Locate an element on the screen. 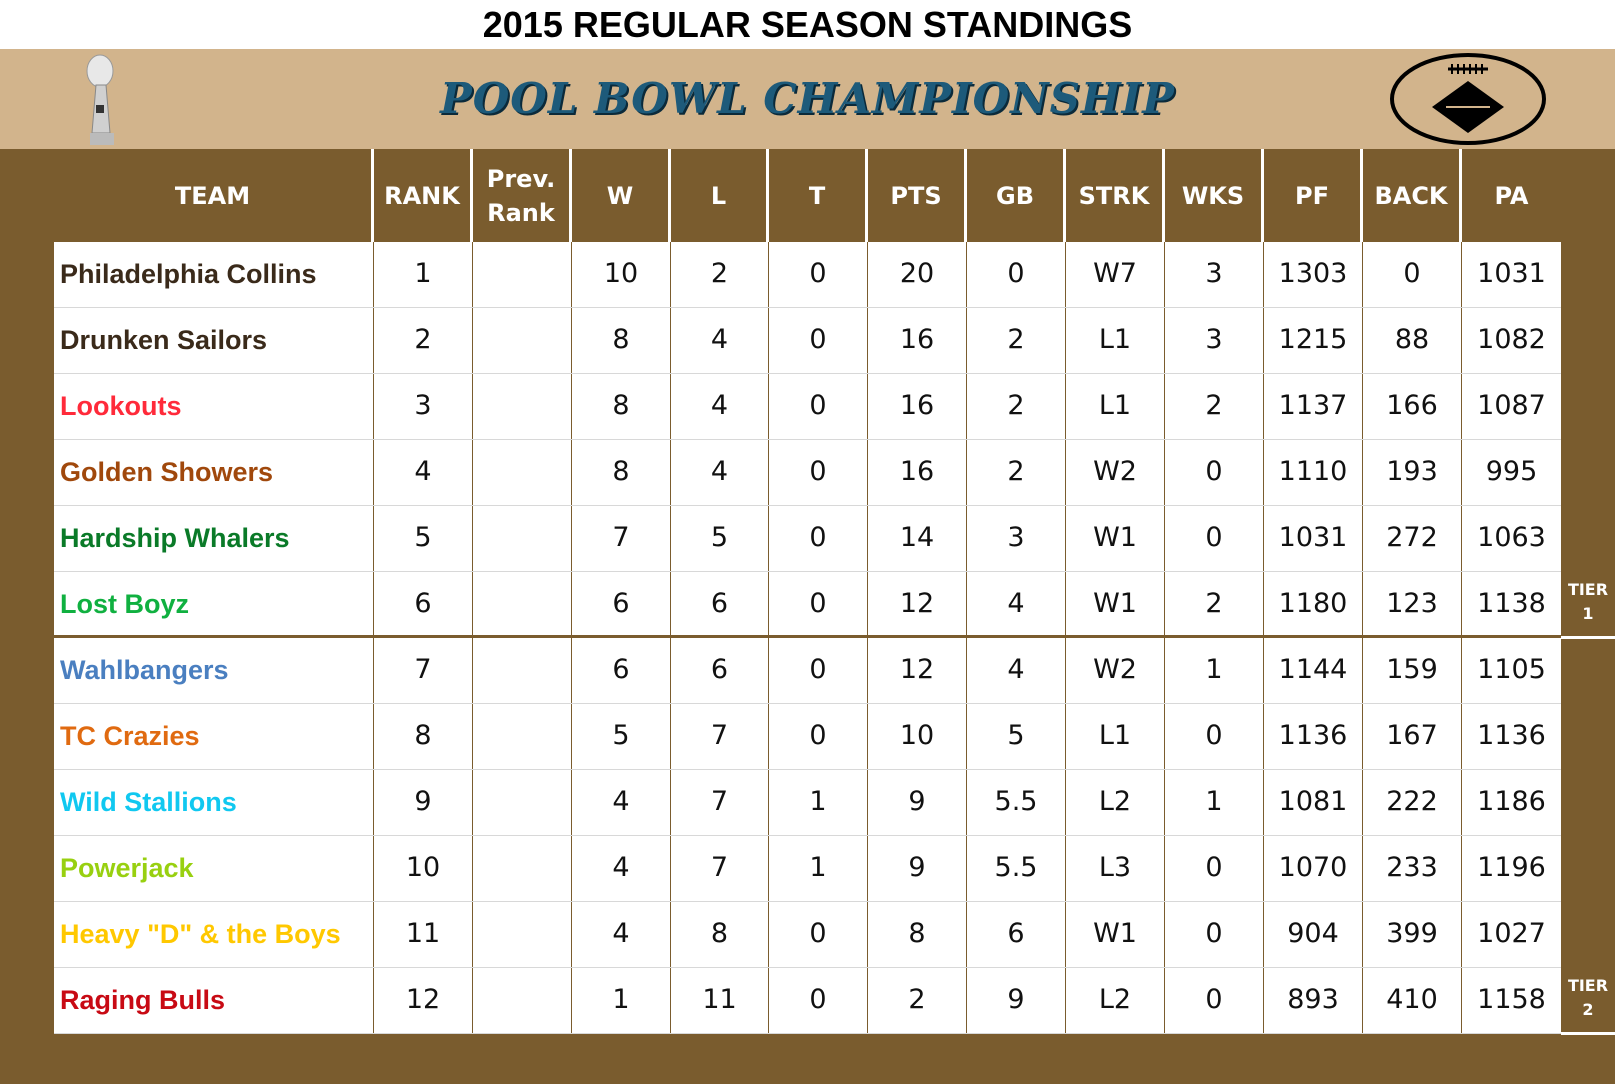 This screenshot has height=1084, width=1615. team-name: Lost Boyz is located at coordinates (214, 603).